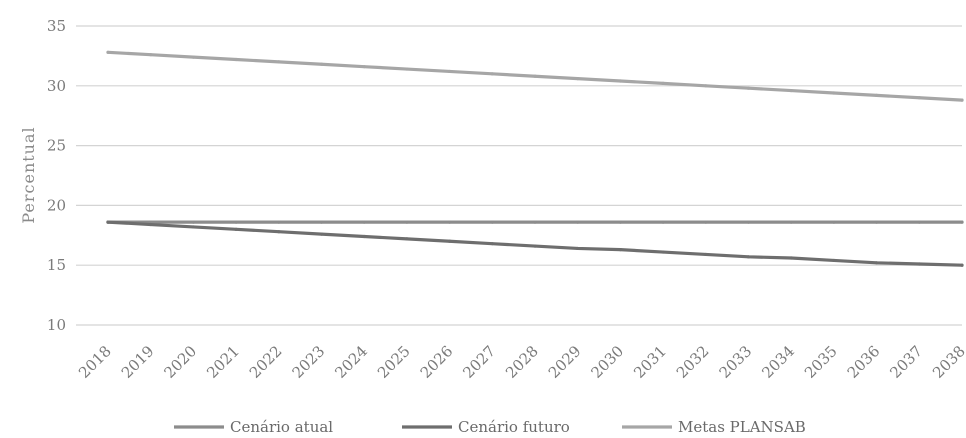 This screenshot has width=966, height=438. Describe the element at coordinates (56, 175) in the screenshot. I see `y-axis-ticks: 10 15 20 25 30 35` at that location.